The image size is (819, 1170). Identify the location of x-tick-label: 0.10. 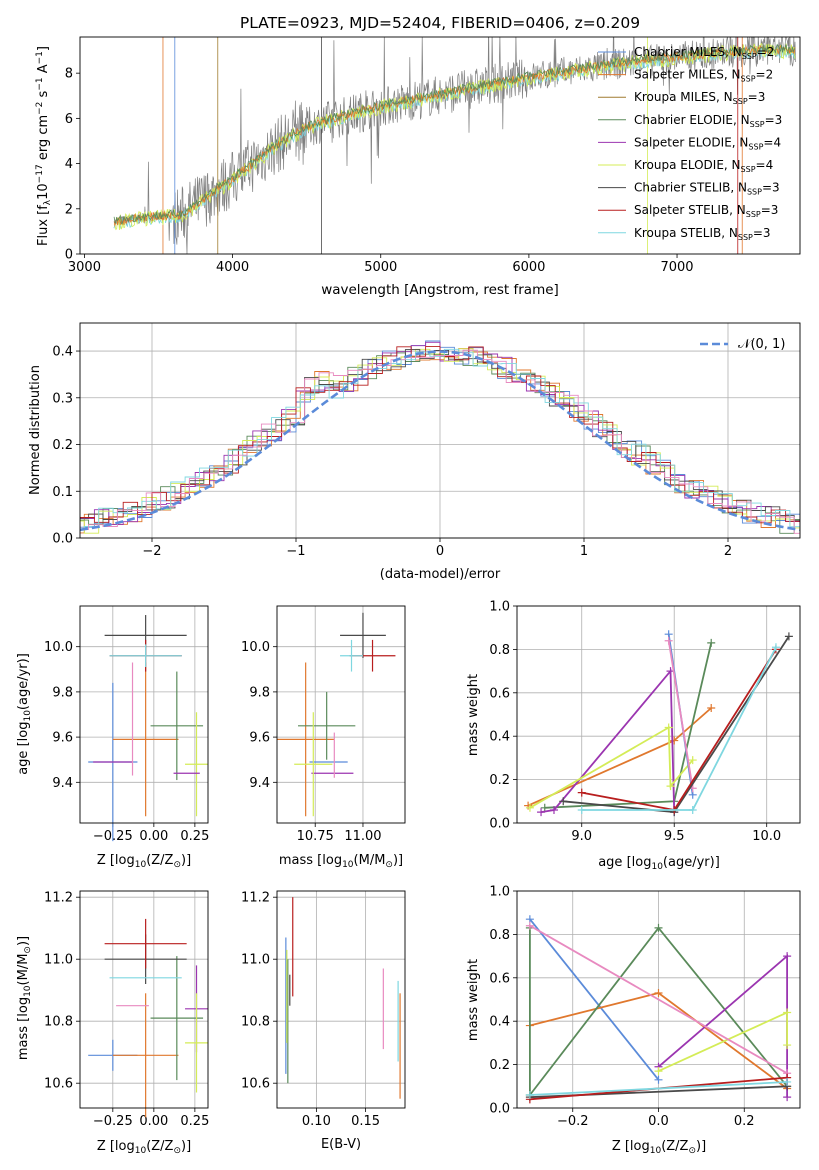
(316, 1121).